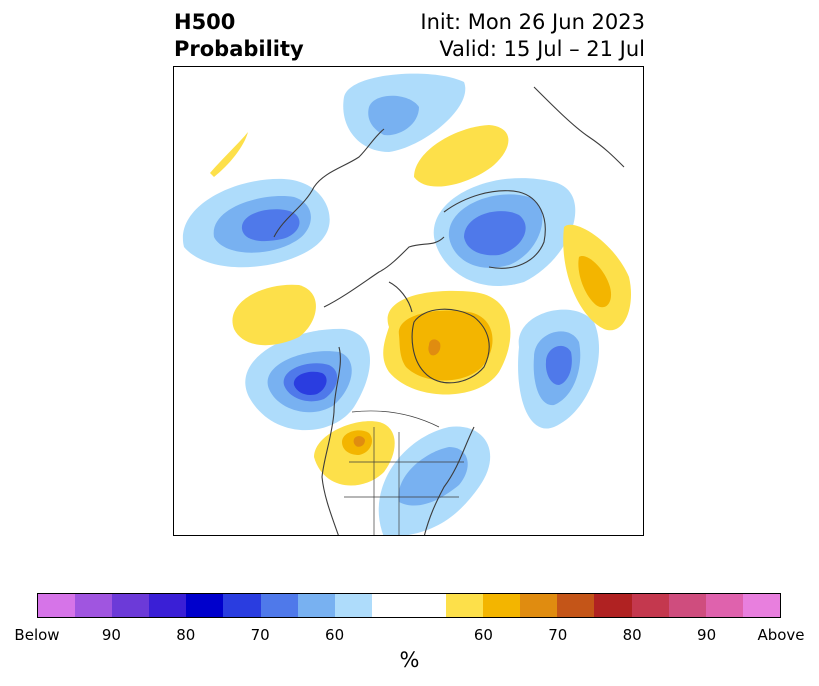 Image resolution: width=819 pixels, height=686 pixels. Describe the element at coordinates (310, 383) in the screenshot. I see `below-region-northpacific` at that location.